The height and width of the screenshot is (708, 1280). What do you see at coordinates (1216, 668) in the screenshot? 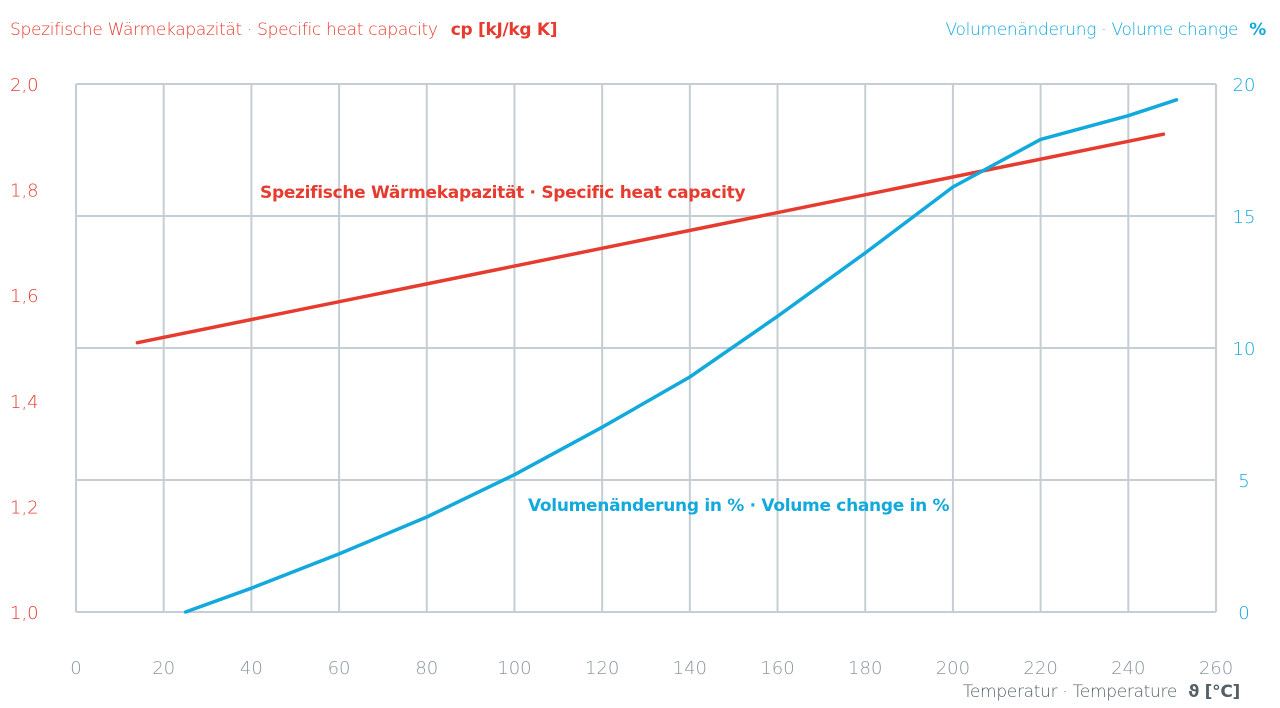
I see `x-tick-label: 260` at bounding box center [1216, 668].